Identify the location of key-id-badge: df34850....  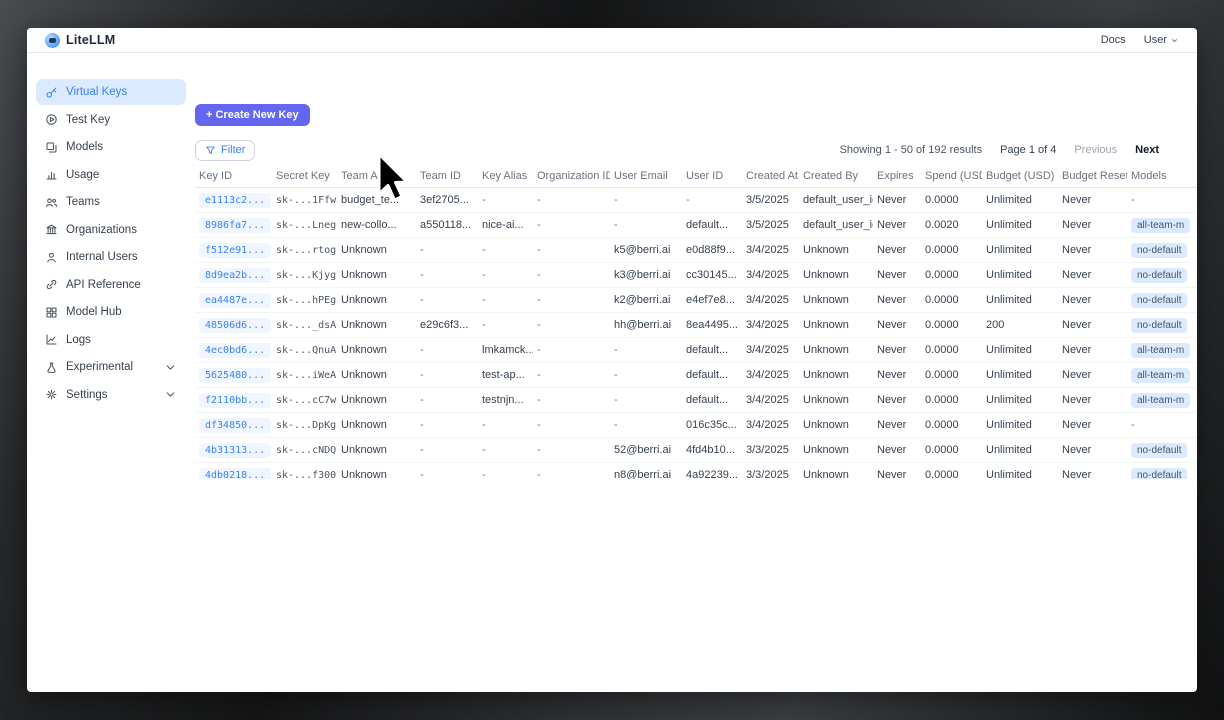
(235, 425).